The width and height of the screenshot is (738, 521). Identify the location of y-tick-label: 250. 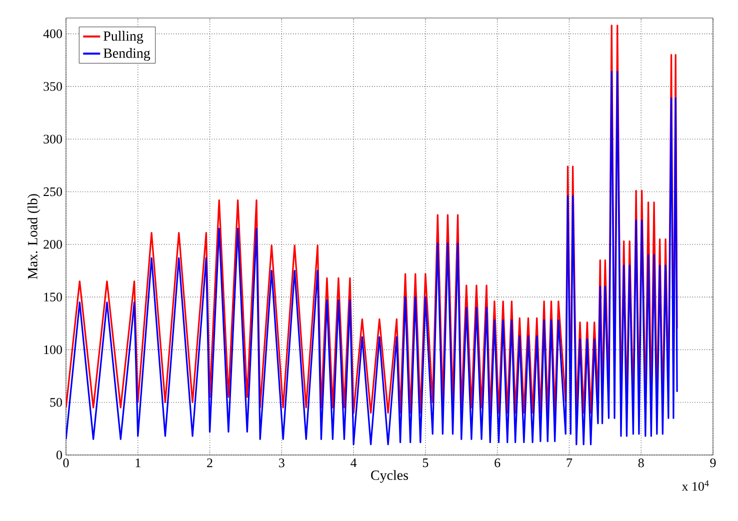
(53, 191).